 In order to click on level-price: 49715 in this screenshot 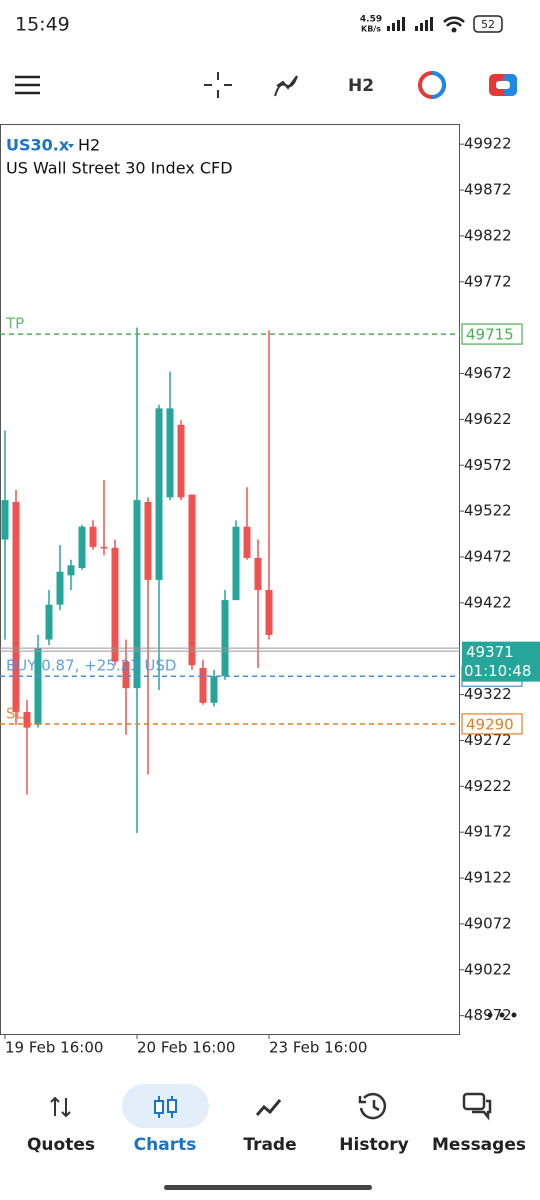, I will do `click(490, 335)`.